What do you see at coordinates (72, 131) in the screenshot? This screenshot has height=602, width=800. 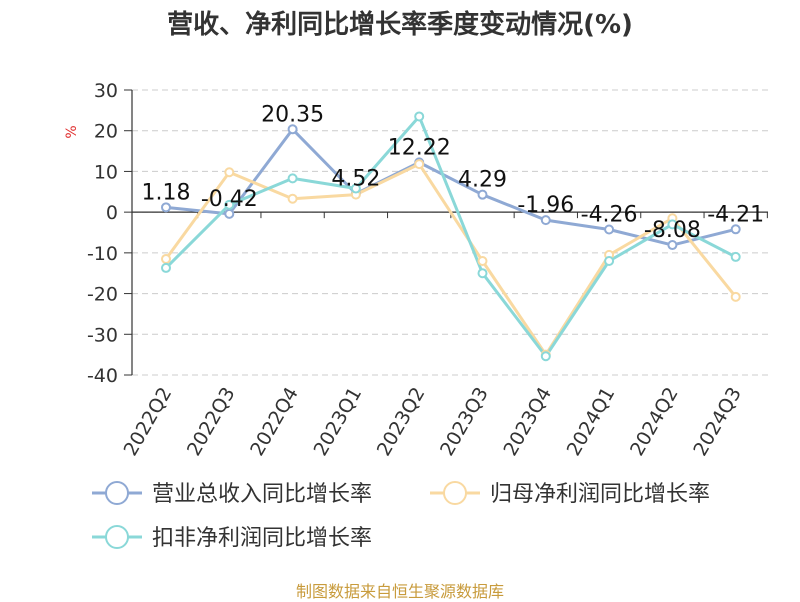 I see `y-axis-unit: %` at bounding box center [72, 131].